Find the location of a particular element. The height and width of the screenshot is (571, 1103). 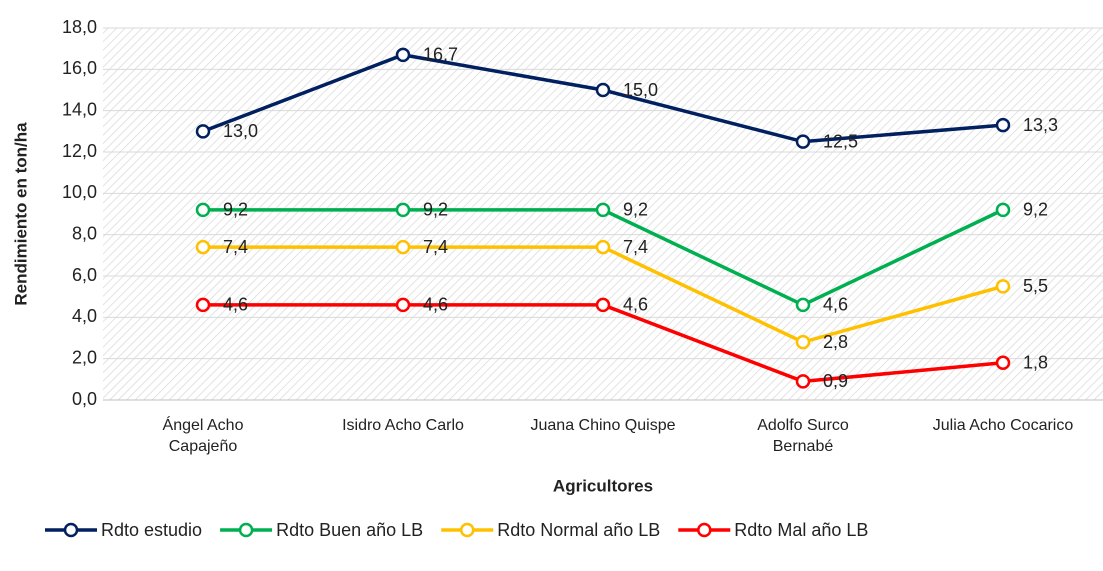

y-tick-label: 4,0 is located at coordinates (84, 316).